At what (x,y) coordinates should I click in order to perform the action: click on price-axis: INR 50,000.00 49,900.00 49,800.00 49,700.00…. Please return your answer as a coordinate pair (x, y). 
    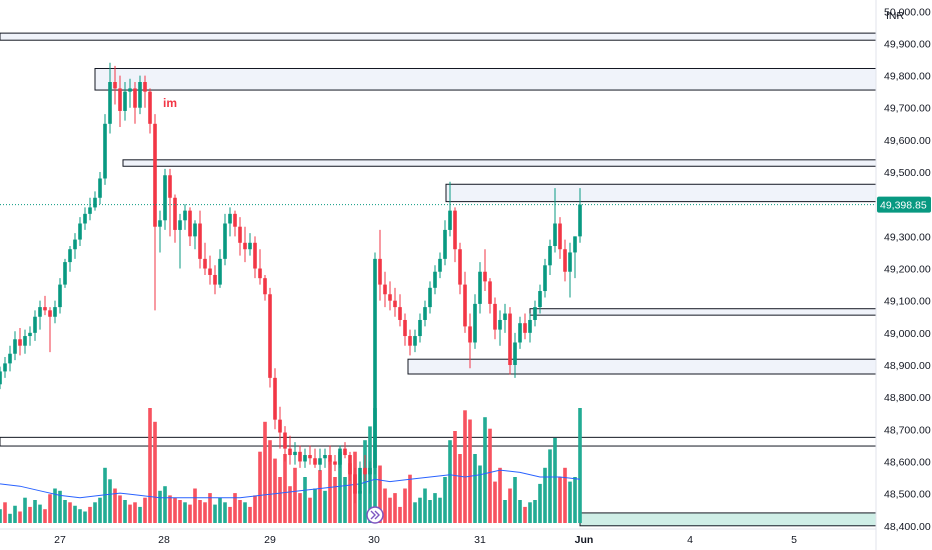
    Looking at the image, I should click on (903, 275).